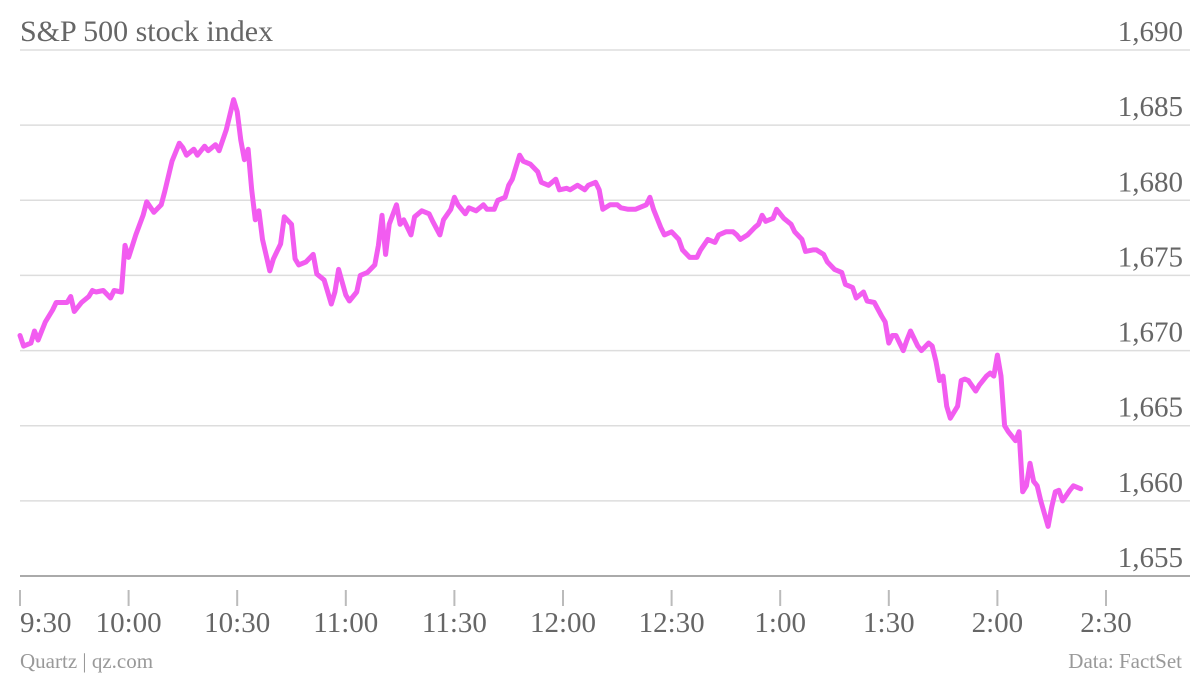 This screenshot has height=676, width=1200. What do you see at coordinates (889, 623) in the screenshot?
I see `x-tick-label: 1:30` at bounding box center [889, 623].